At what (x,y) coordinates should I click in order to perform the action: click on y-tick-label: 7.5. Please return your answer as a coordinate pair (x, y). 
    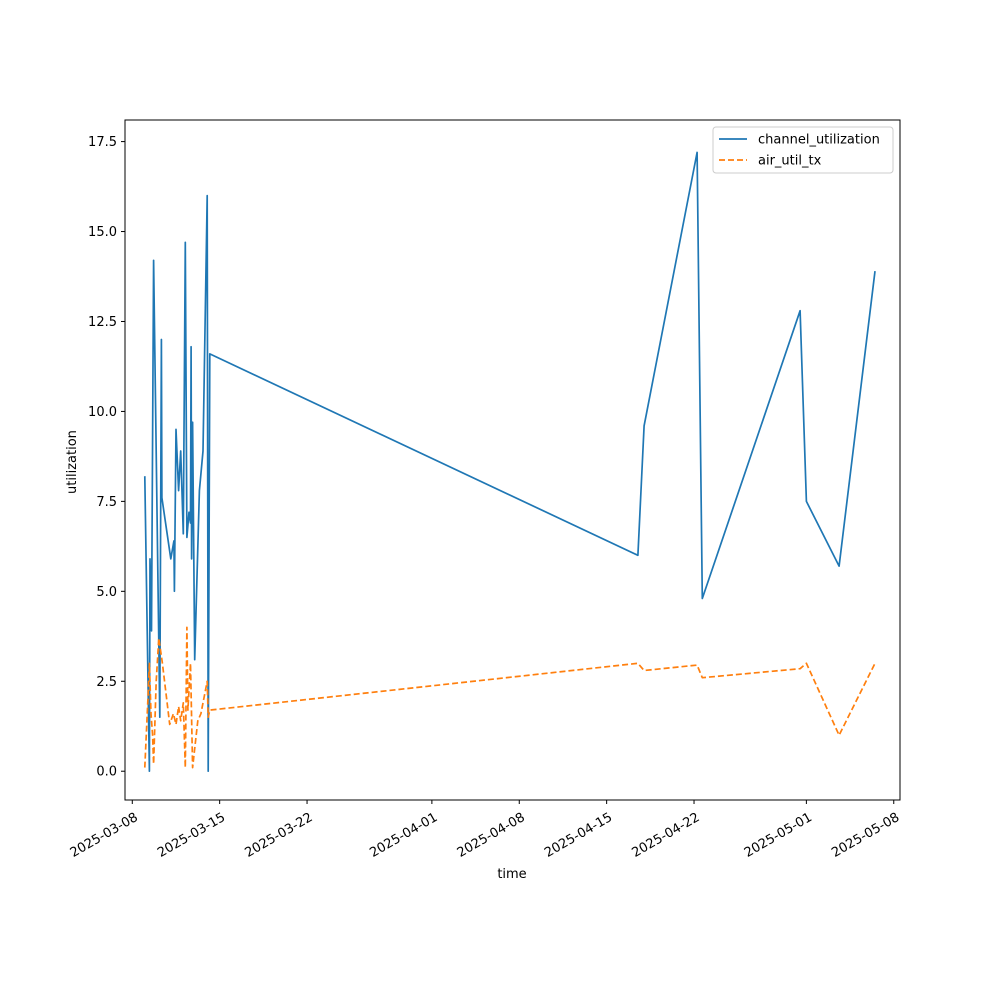
    Looking at the image, I should click on (106, 502).